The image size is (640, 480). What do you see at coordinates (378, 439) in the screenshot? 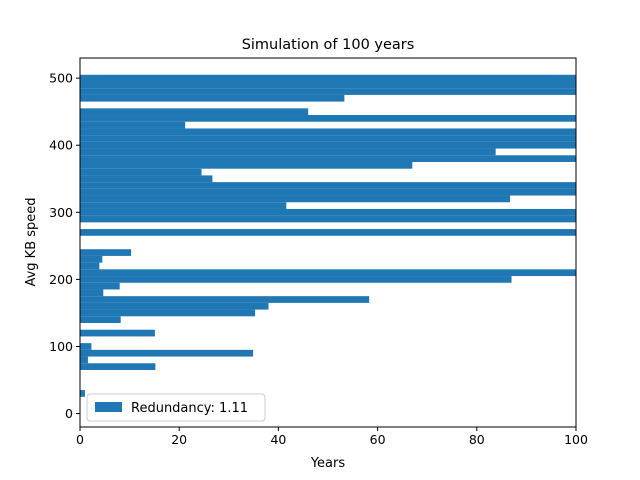
I see `x-tick-label: 60` at bounding box center [378, 439].